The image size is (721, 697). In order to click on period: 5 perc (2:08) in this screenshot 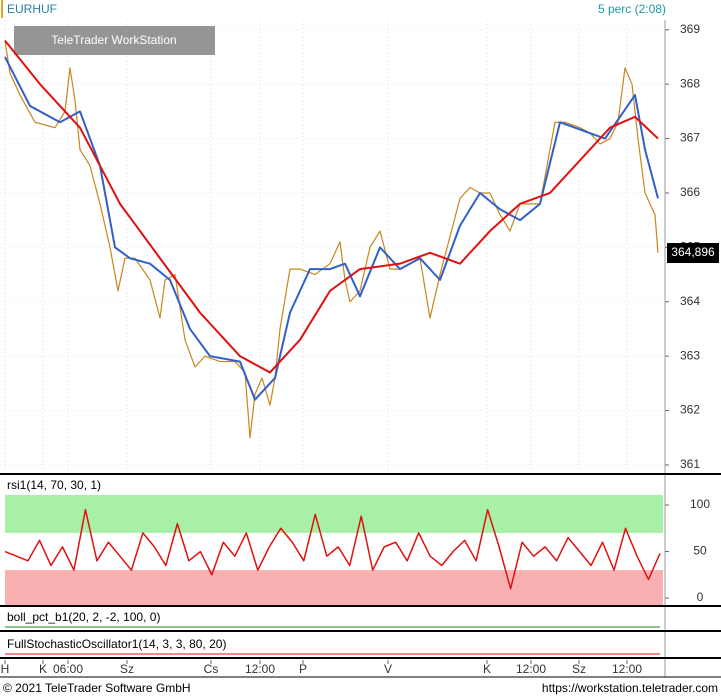, I will do `click(632, 9)`.